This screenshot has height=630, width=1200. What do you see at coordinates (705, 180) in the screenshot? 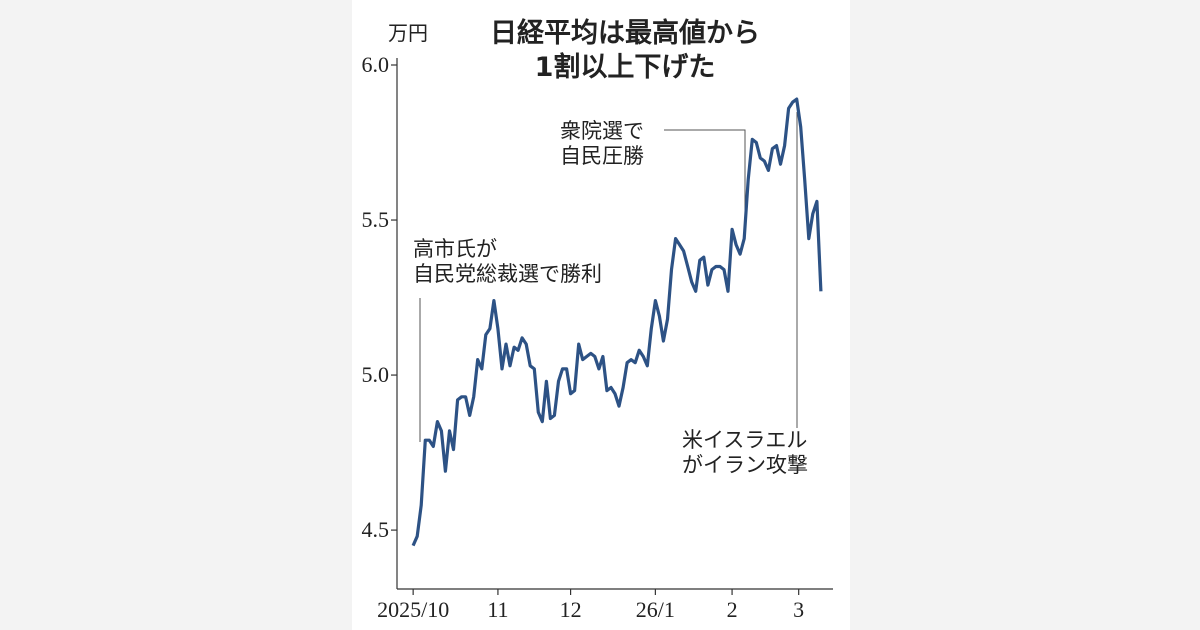
I see `annotation-leader` at bounding box center [705, 180].